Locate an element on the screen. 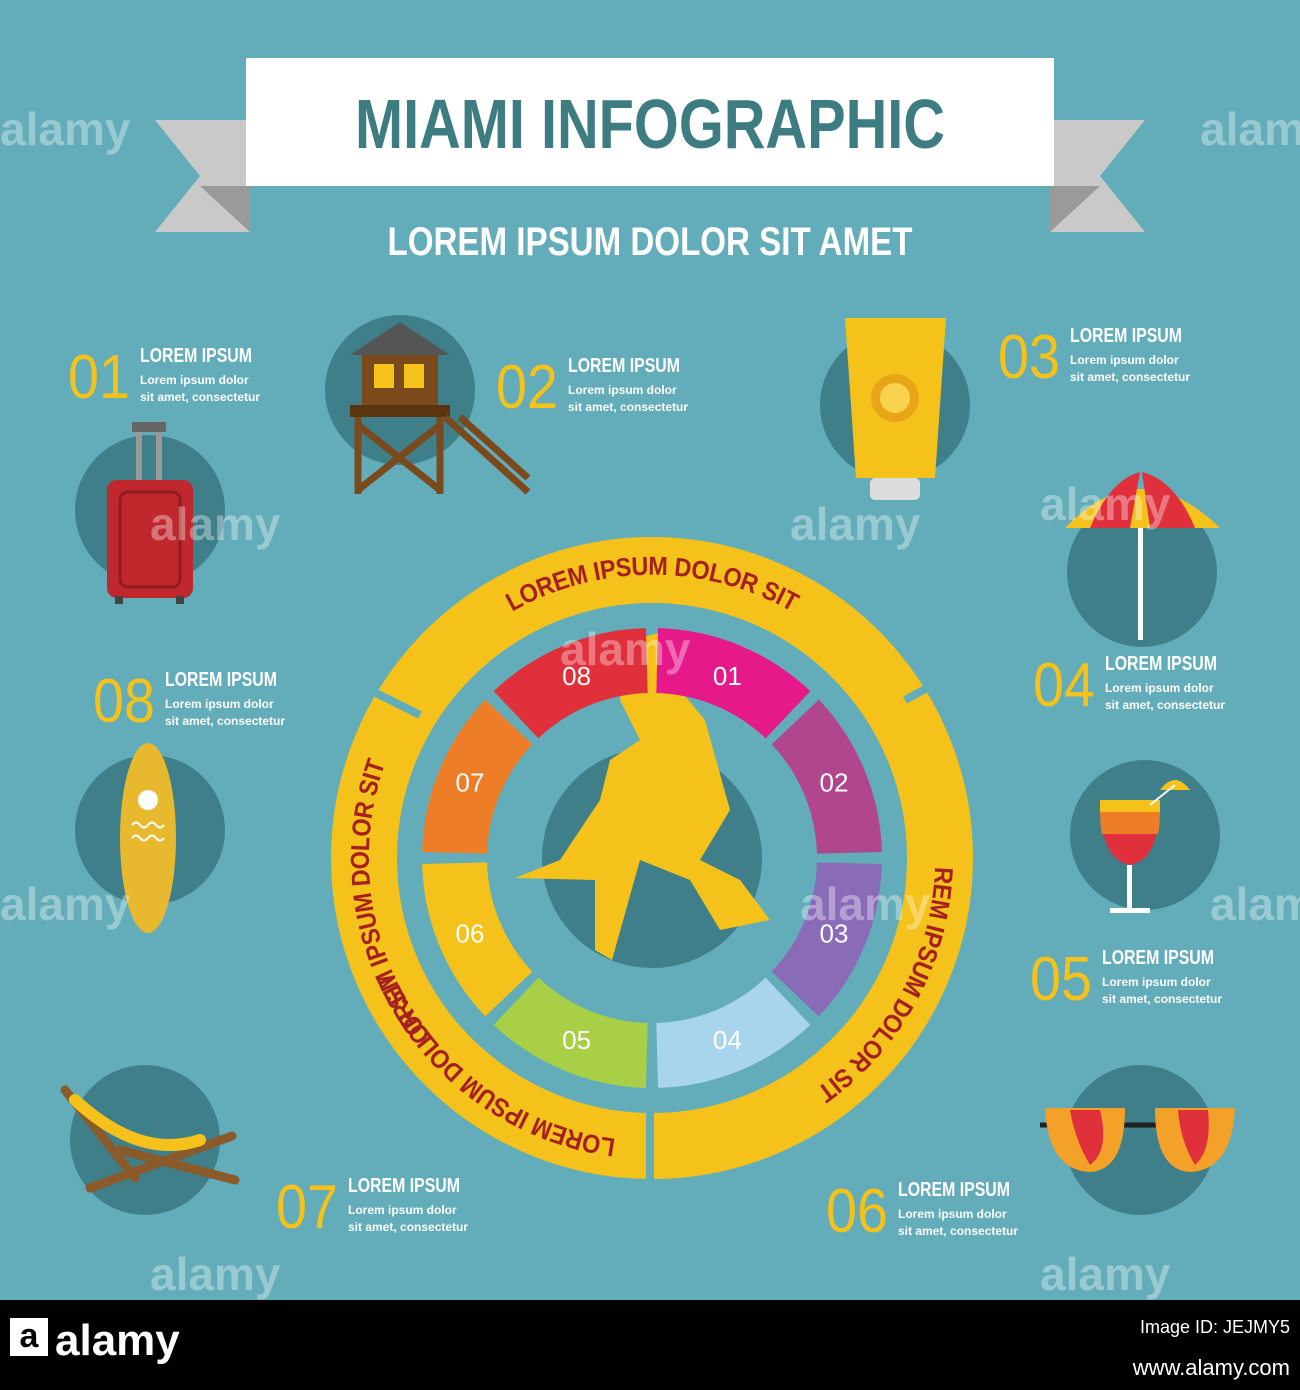 This screenshot has height=1390, width=1300. subtitle: LOREM IPSUM DOLOR SIT AMET is located at coordinates (650, 242).